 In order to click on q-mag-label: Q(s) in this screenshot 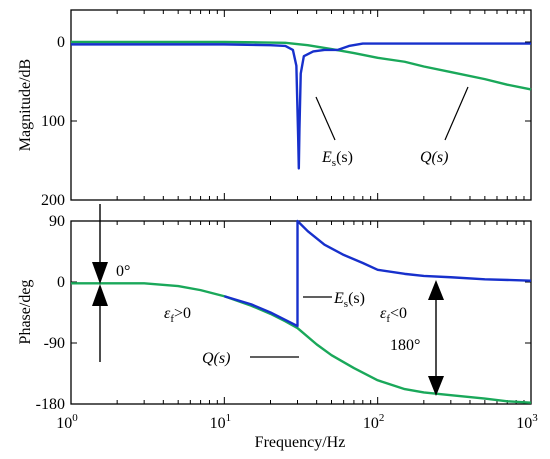, I will do `click(434, 157)`.